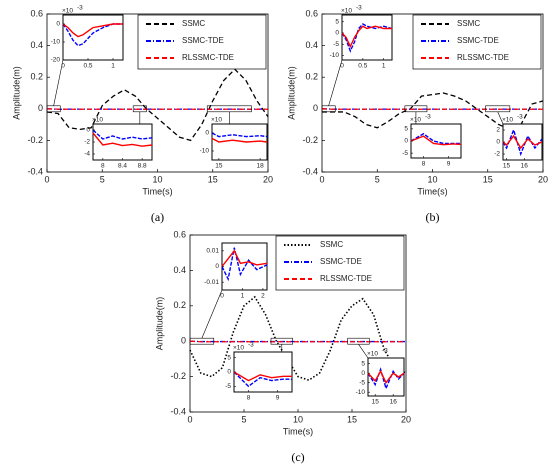  What do you see at coordinates (56, 60) in the screenshot?
I see `inset-y-tick-label: -20` at bounding box center [56, 60].